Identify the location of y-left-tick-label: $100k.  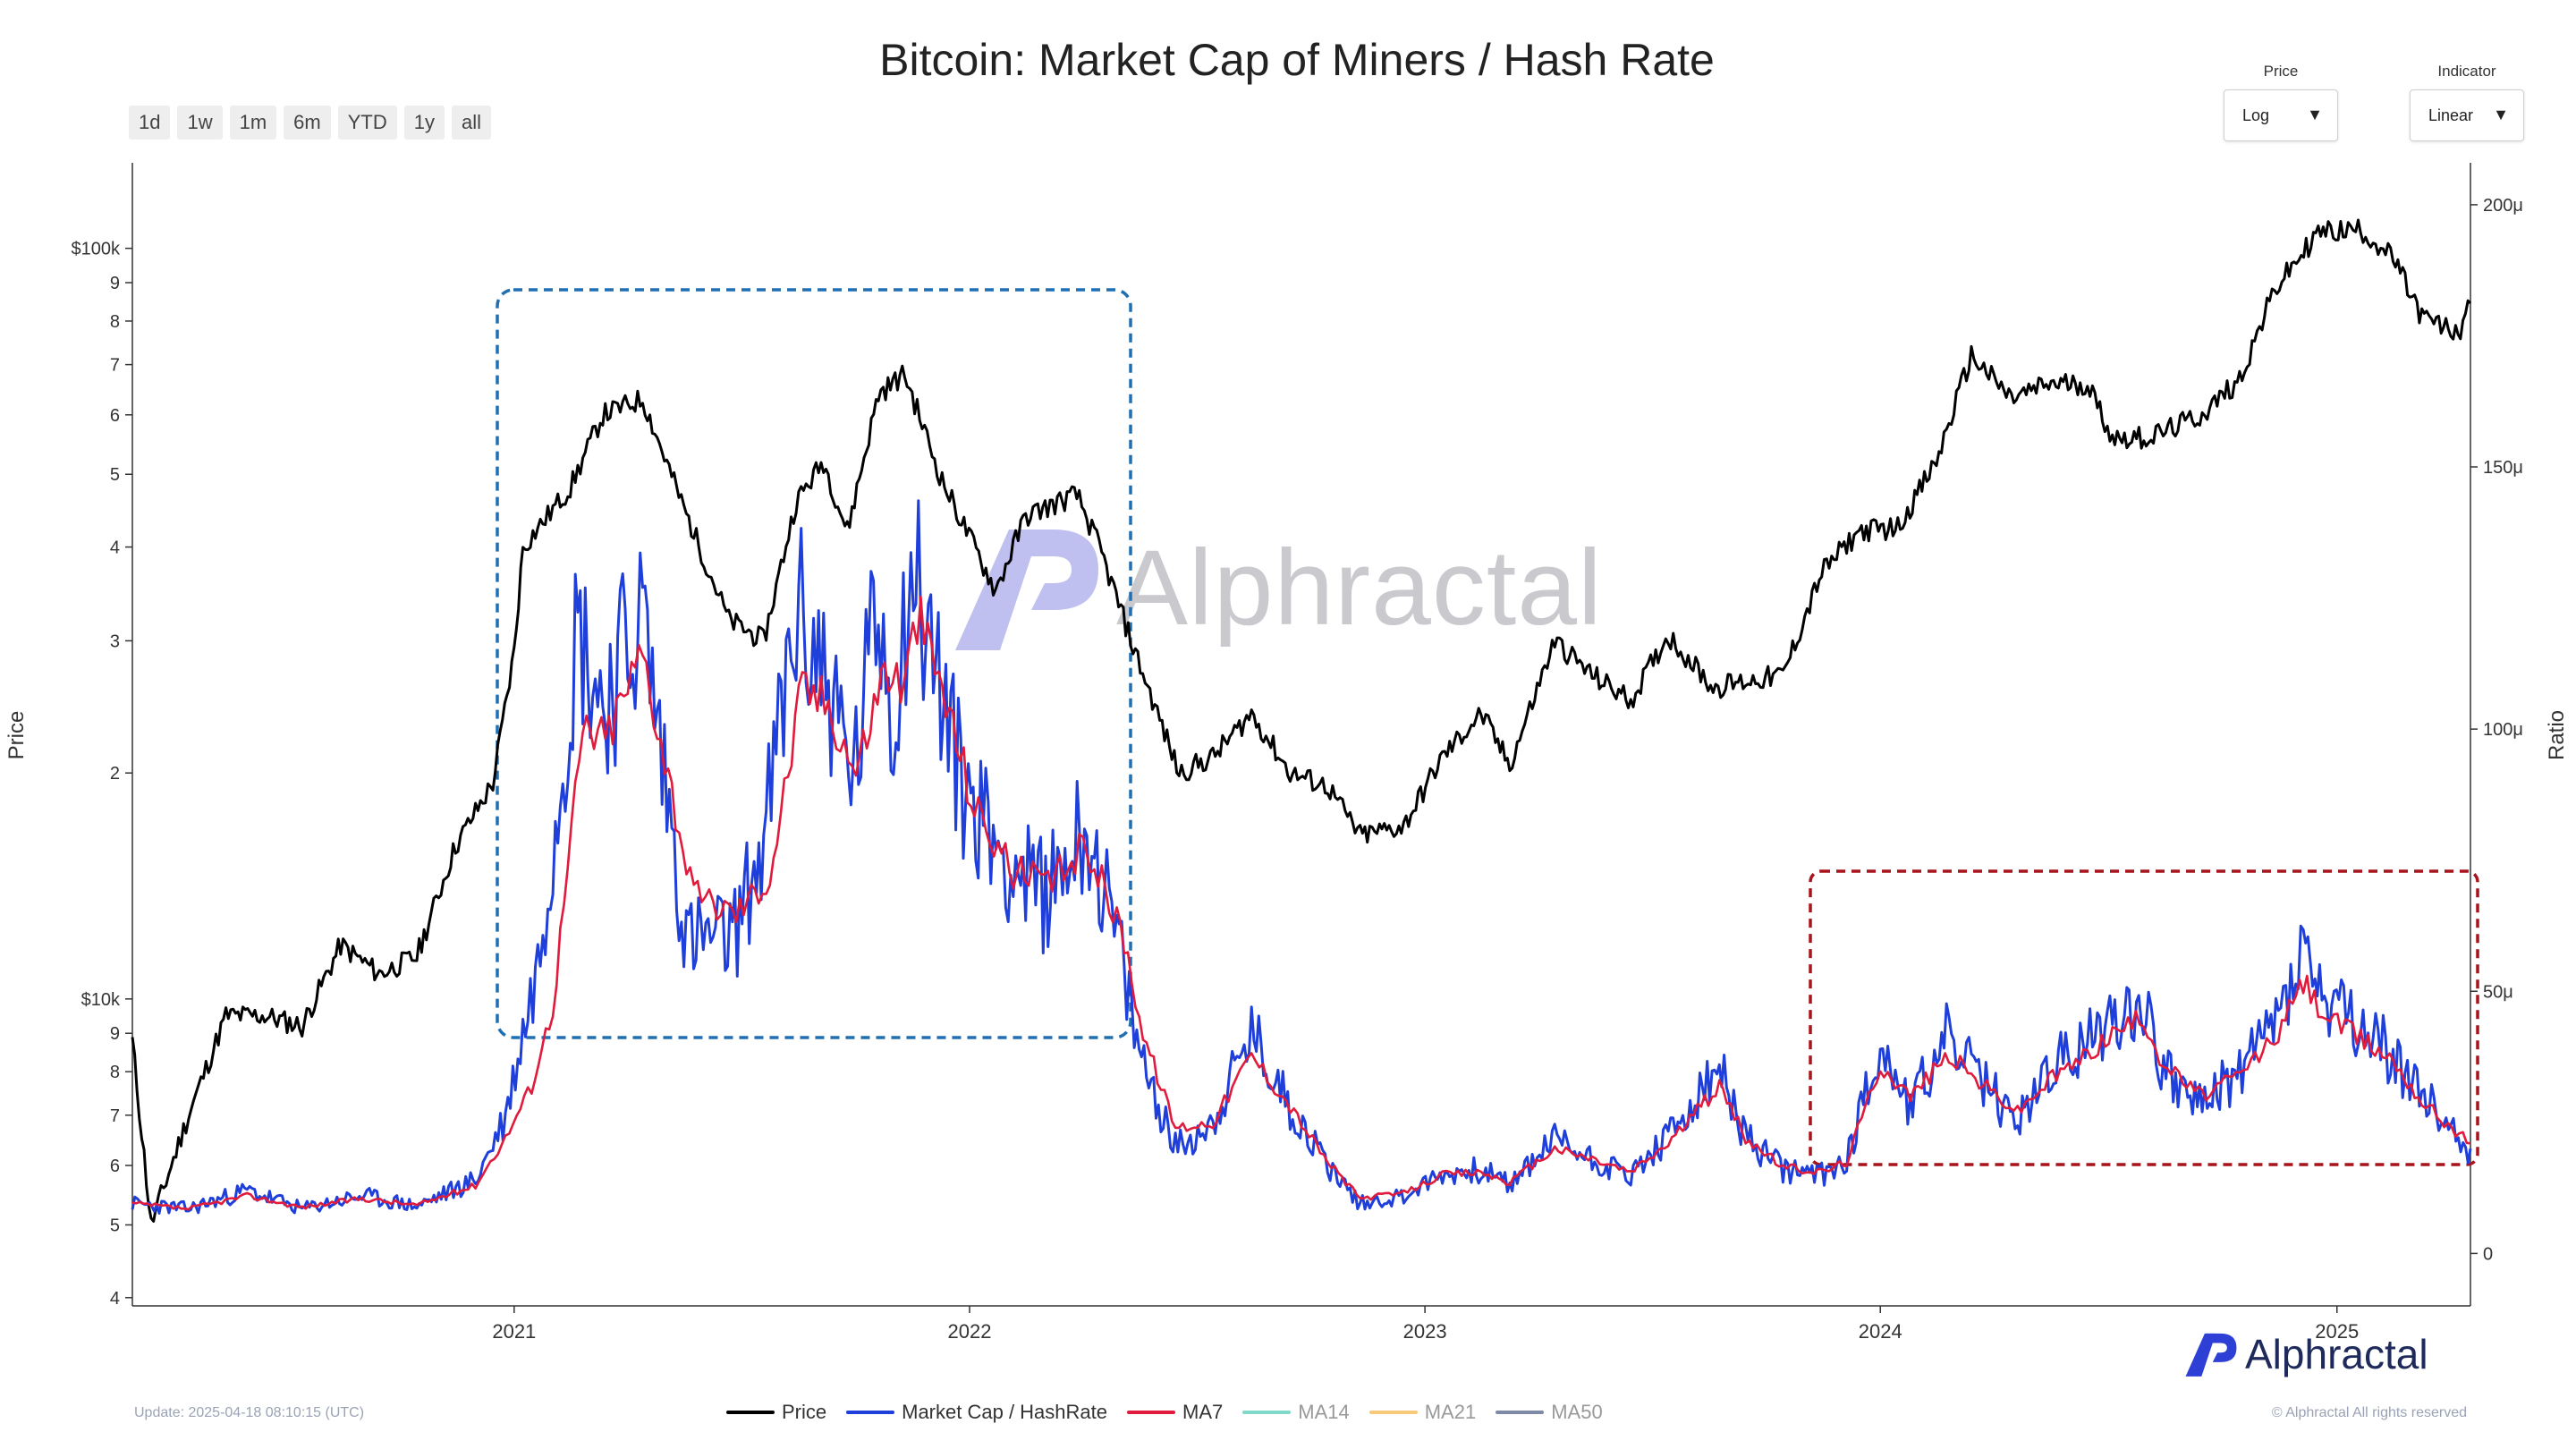
(96, 249).